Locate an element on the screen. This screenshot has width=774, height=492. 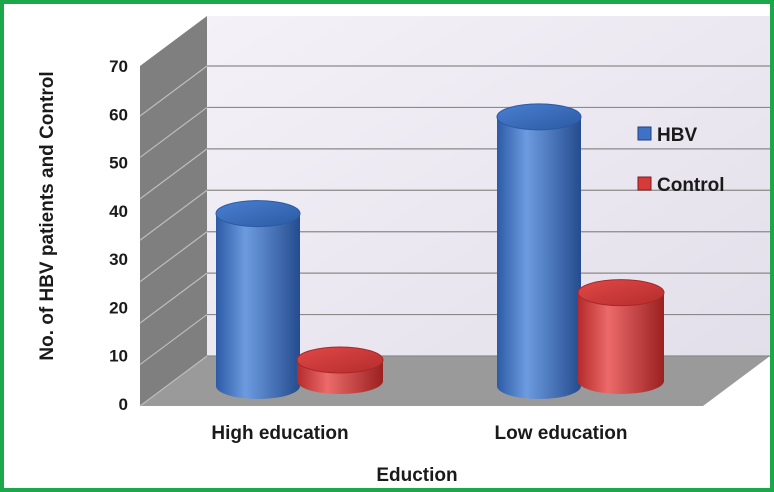
y-tick-label: 50 is located at coordinates (118, 163).